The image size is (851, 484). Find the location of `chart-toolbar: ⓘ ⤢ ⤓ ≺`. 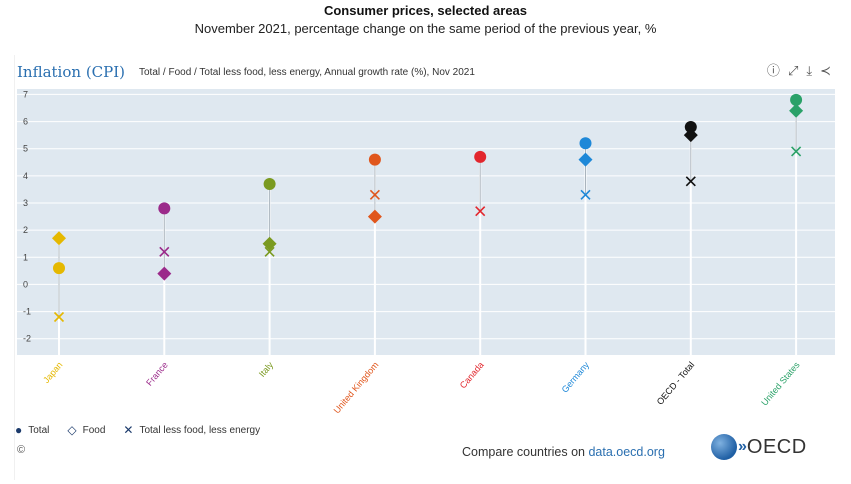

chart-toolbar: ⓘ ⤢ ⤓ ≺ is located at coordinates (799, 71).